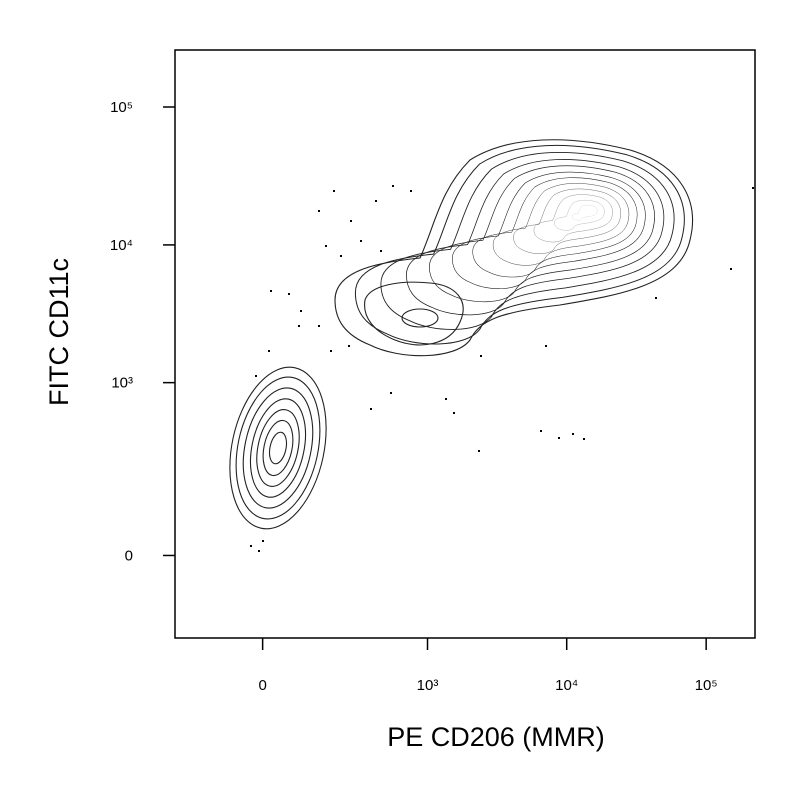 The height and width of the screenshot is (800, 800). What do you see at coordinates (428, 685) in the screenshot?
I see `x-tick-label: 10³` at bounding box center [428, 685].